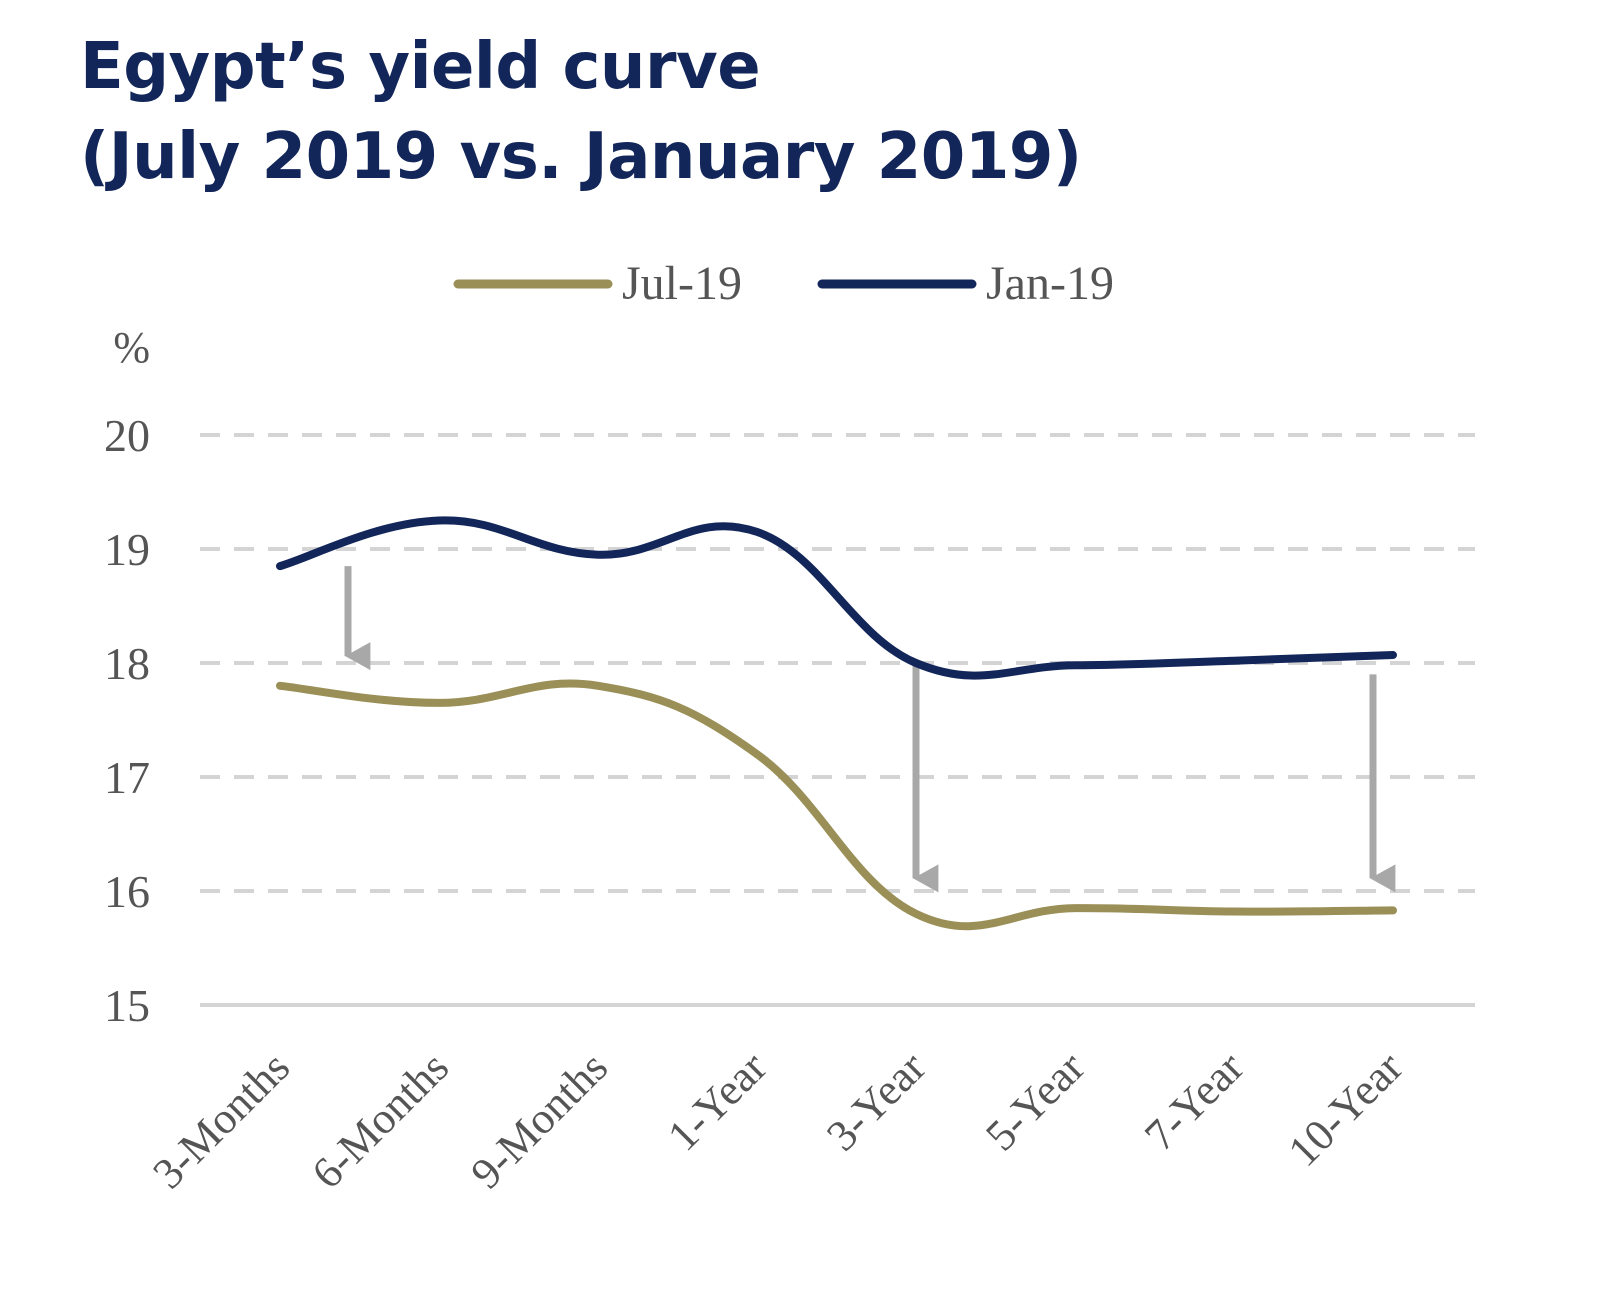  What do you see at coordinates (783, 283) in the screenshot?
I see `legend: Jul-19 Jan-19` at bounding box center [783, 283].